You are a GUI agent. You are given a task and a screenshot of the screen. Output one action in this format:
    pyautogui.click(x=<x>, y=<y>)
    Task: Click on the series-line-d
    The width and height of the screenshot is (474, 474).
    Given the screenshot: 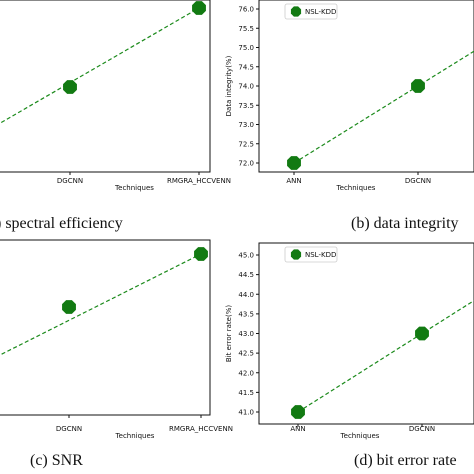 What is the action you would take?
    pyautogui.click(x=385, y=356)
    